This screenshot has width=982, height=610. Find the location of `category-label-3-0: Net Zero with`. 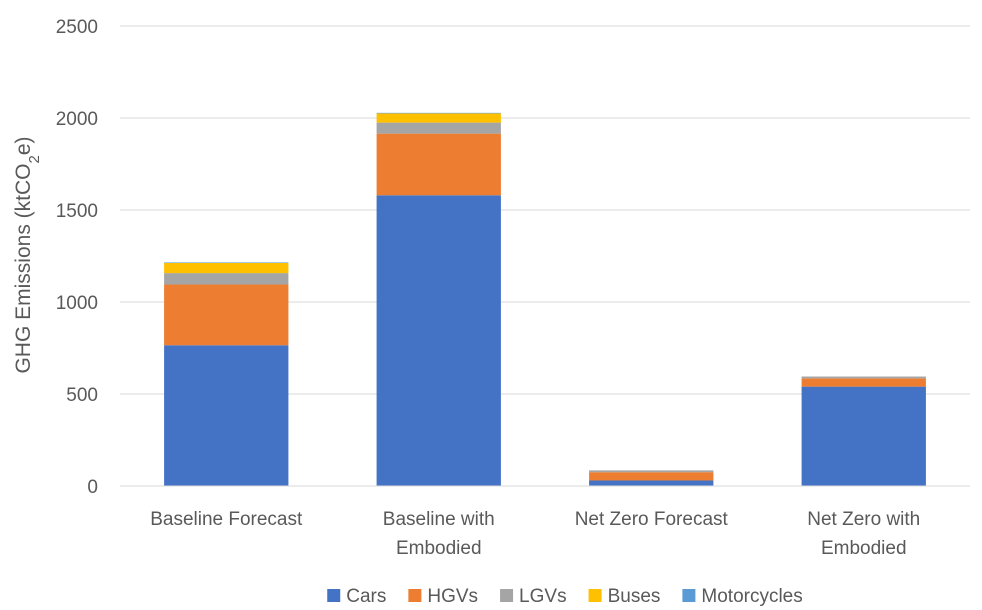

category-label-3-0: Net Zero with is located at coordinates (863, 519).